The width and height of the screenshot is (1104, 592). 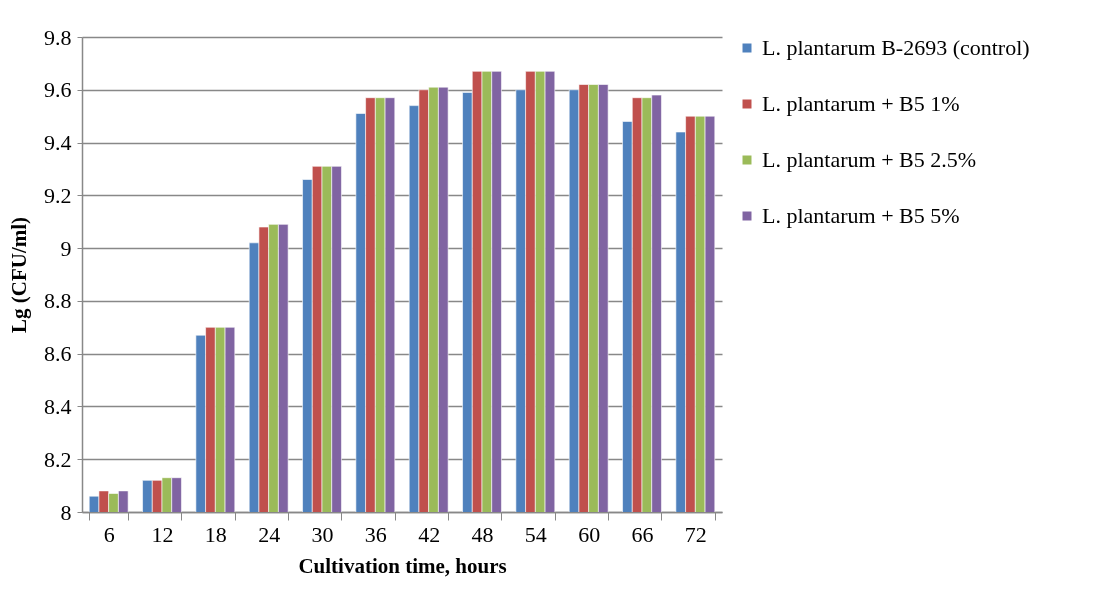 What do you see at coordinates (58, 90) in the screenshot?
I see `y-tick-label: 9.6` at bounding box center [58, 90].